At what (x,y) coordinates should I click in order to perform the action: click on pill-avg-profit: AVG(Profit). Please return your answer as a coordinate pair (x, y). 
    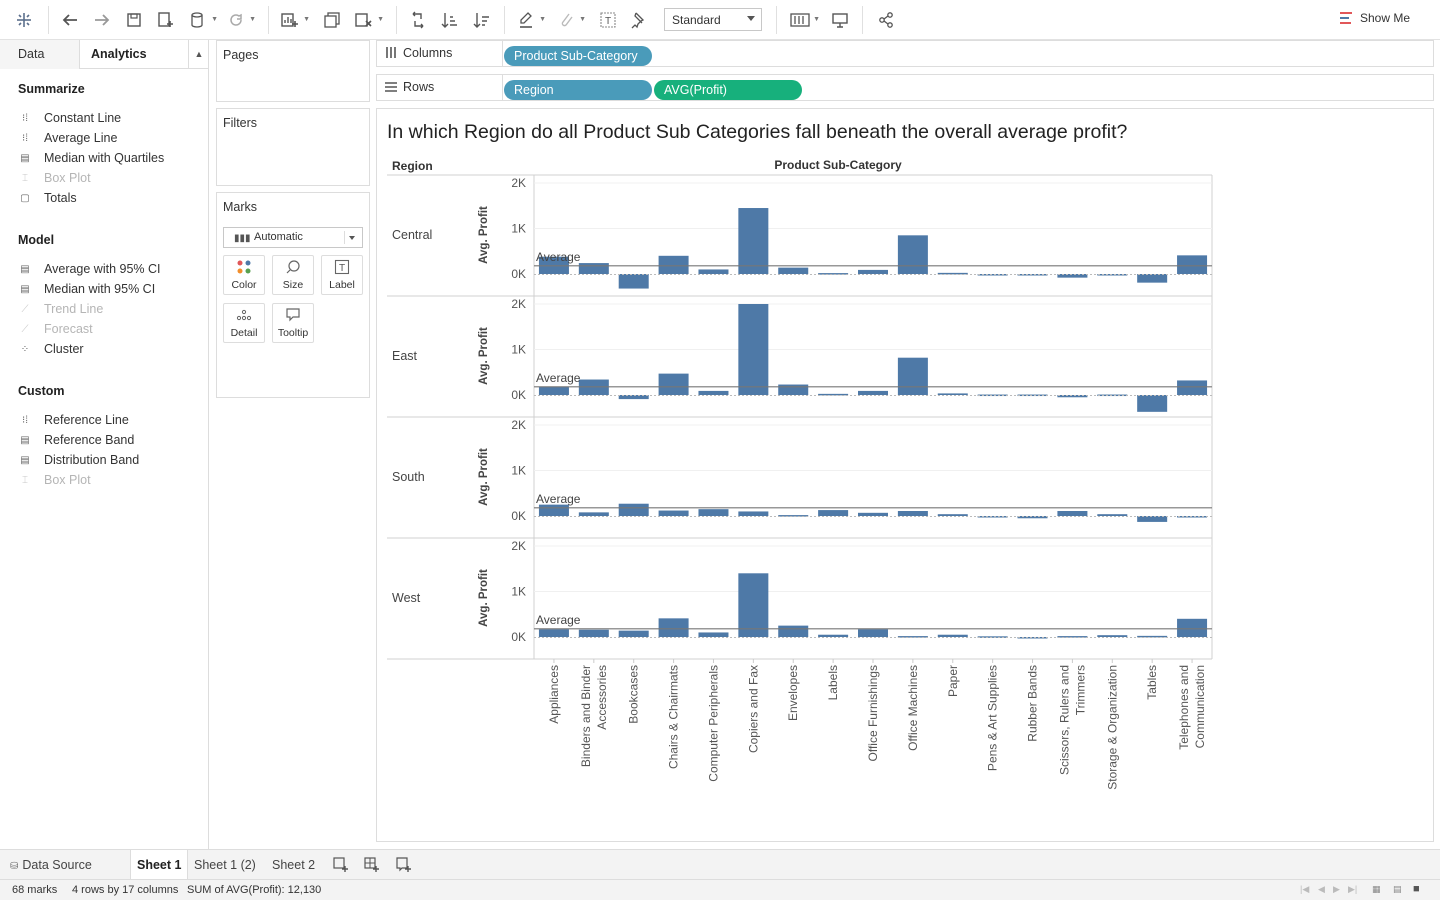
    Looking at the image, I should click on (728, 90).